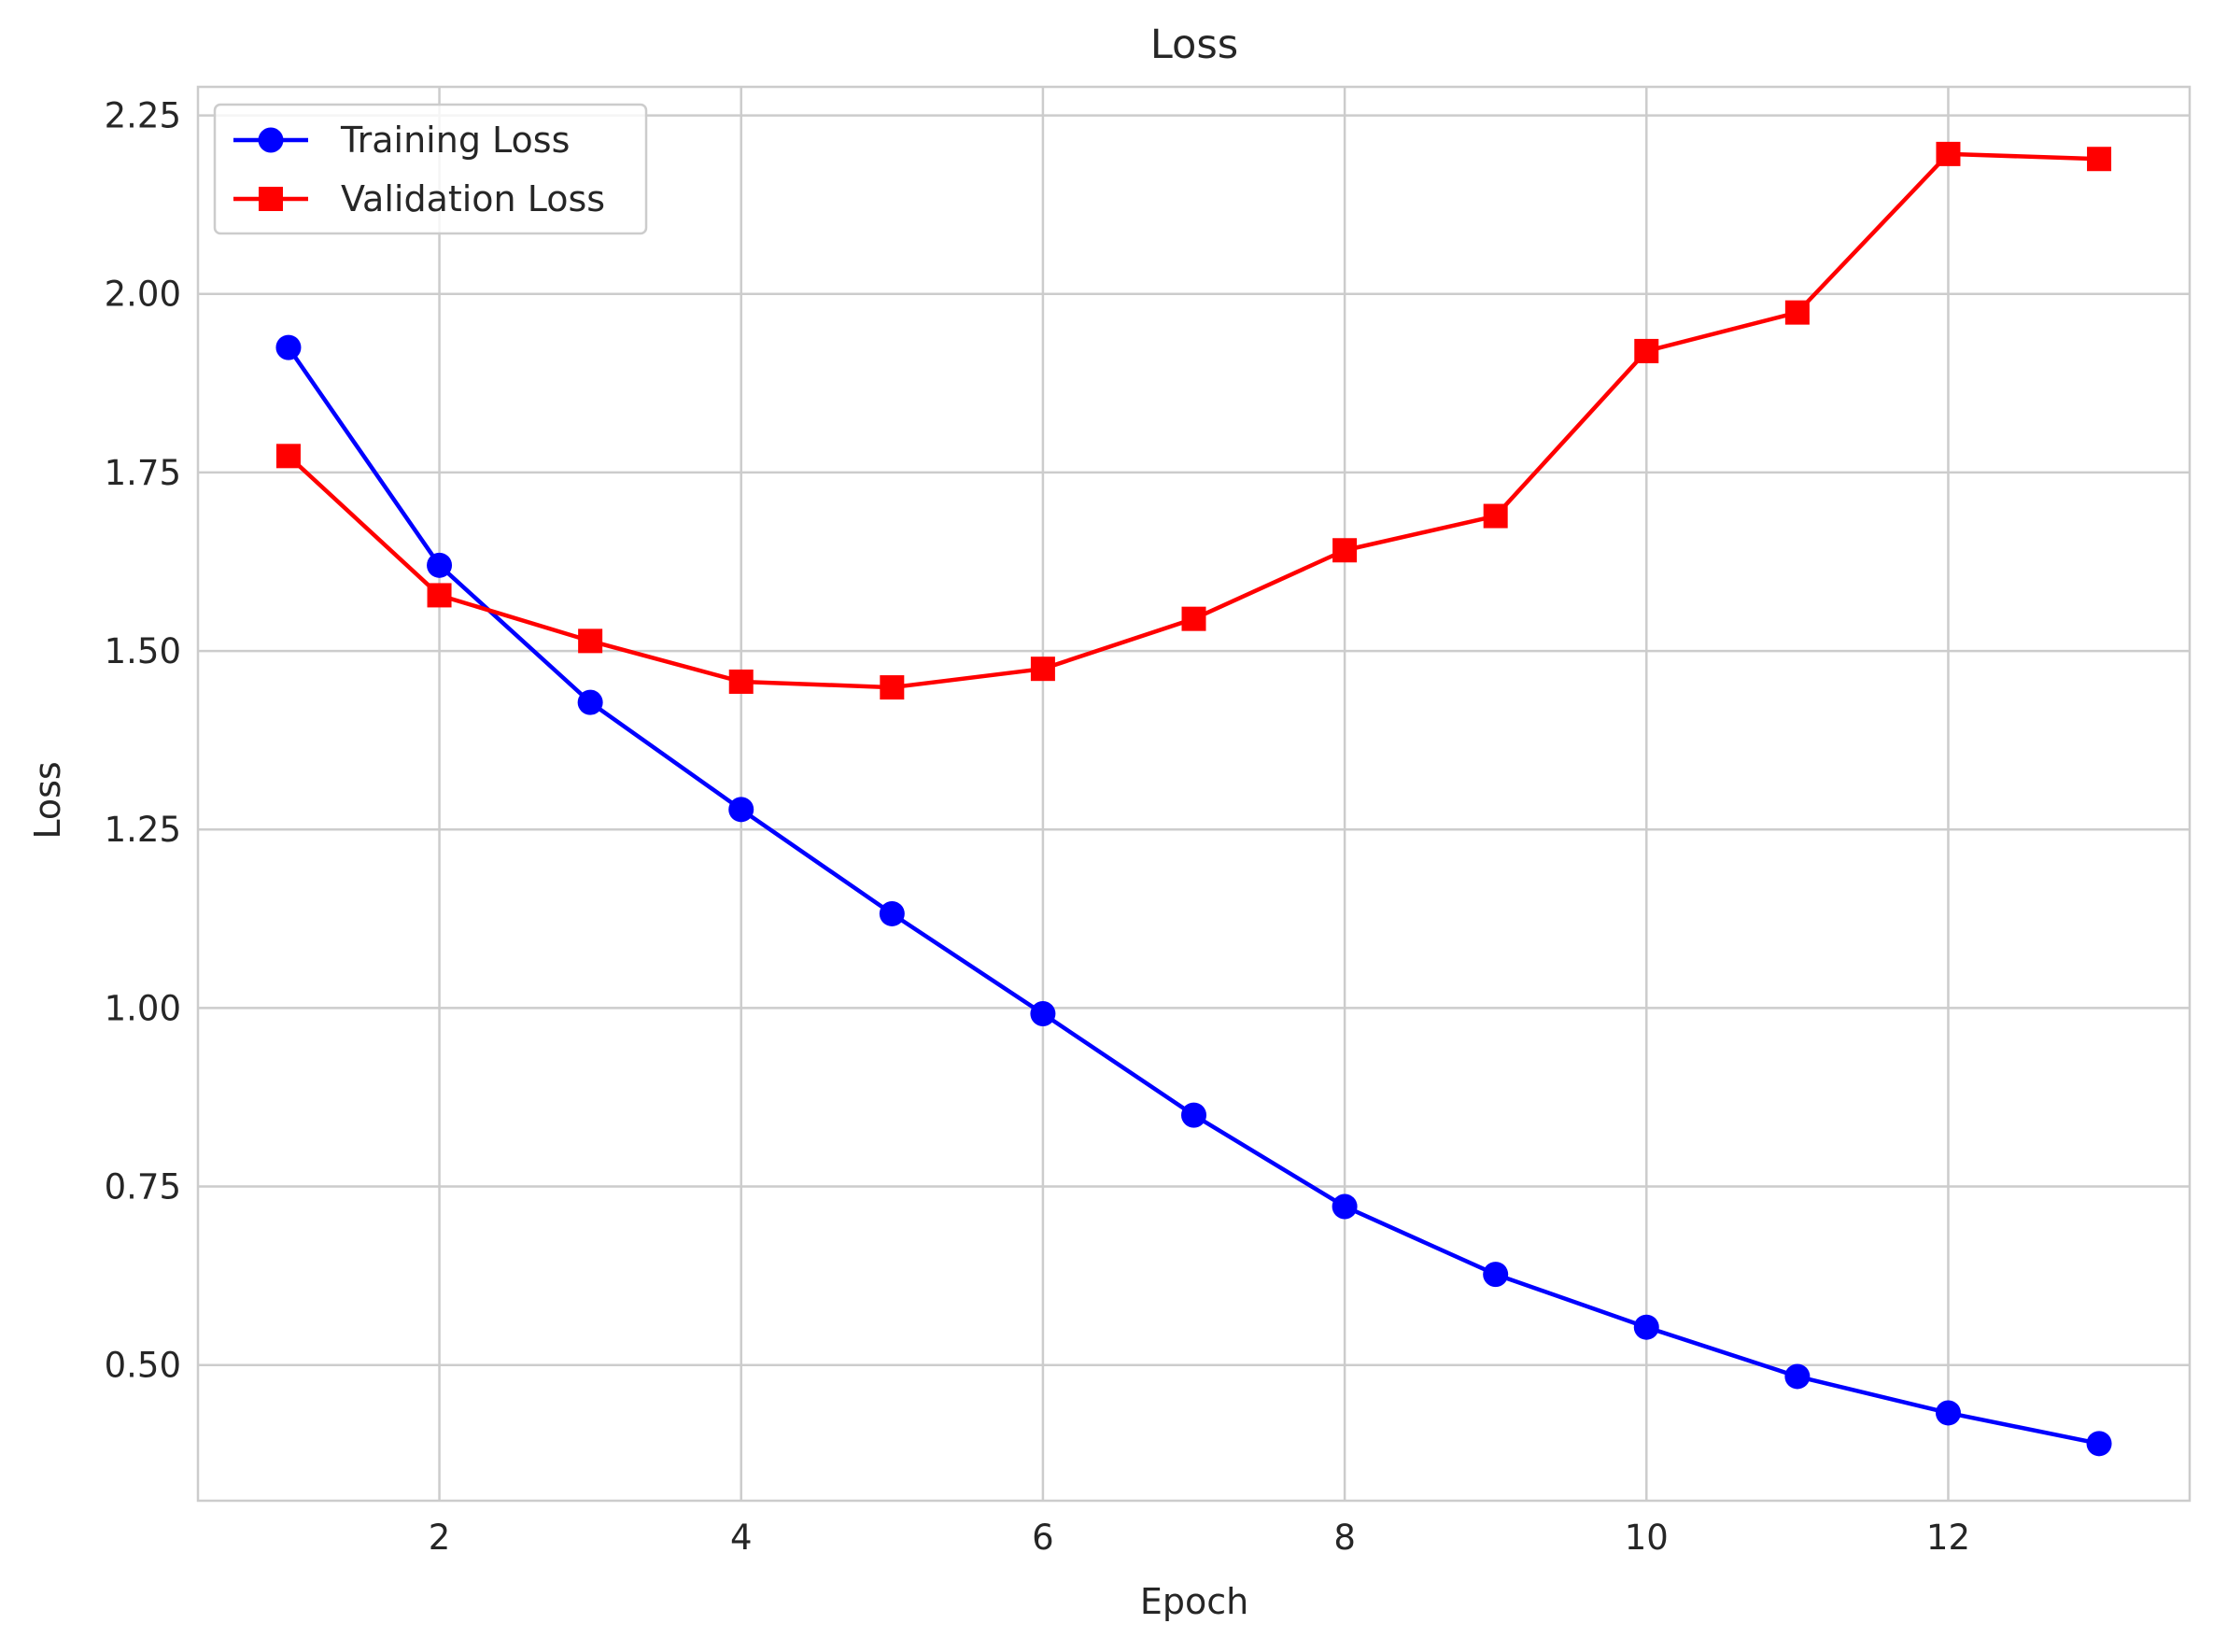 The image size is (2213, 1652). Describe the element at coordinates (1194, 44) in the screenshot. I see `chart-title: Loss` at that location.